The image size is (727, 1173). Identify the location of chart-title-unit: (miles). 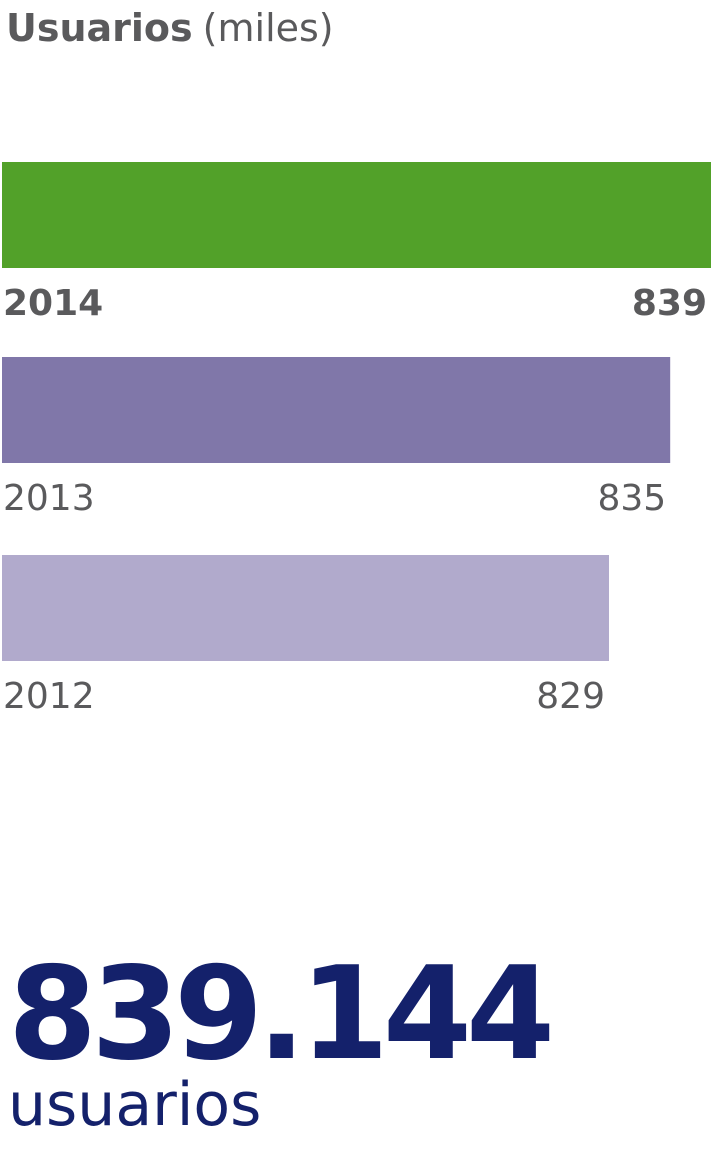
(268, 28).